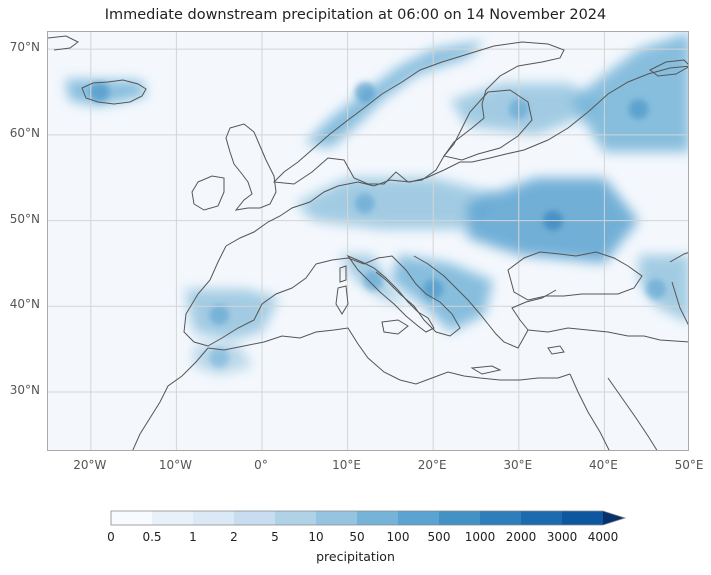 The height and width of the screenshot is (575, 711). I want to click on colorbar-tick-label: 100, so click(398, 537).